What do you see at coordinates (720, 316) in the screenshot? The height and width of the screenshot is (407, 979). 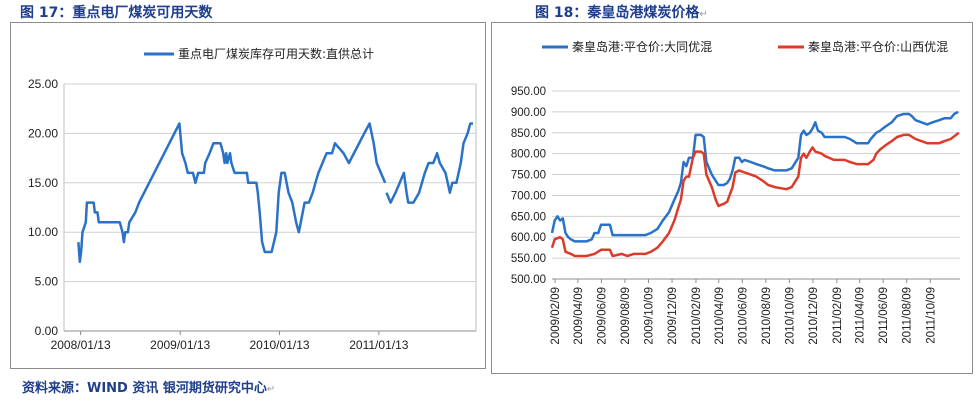 I see `x-tick-label: 2010/04/09` at bounding box center [720, 316].